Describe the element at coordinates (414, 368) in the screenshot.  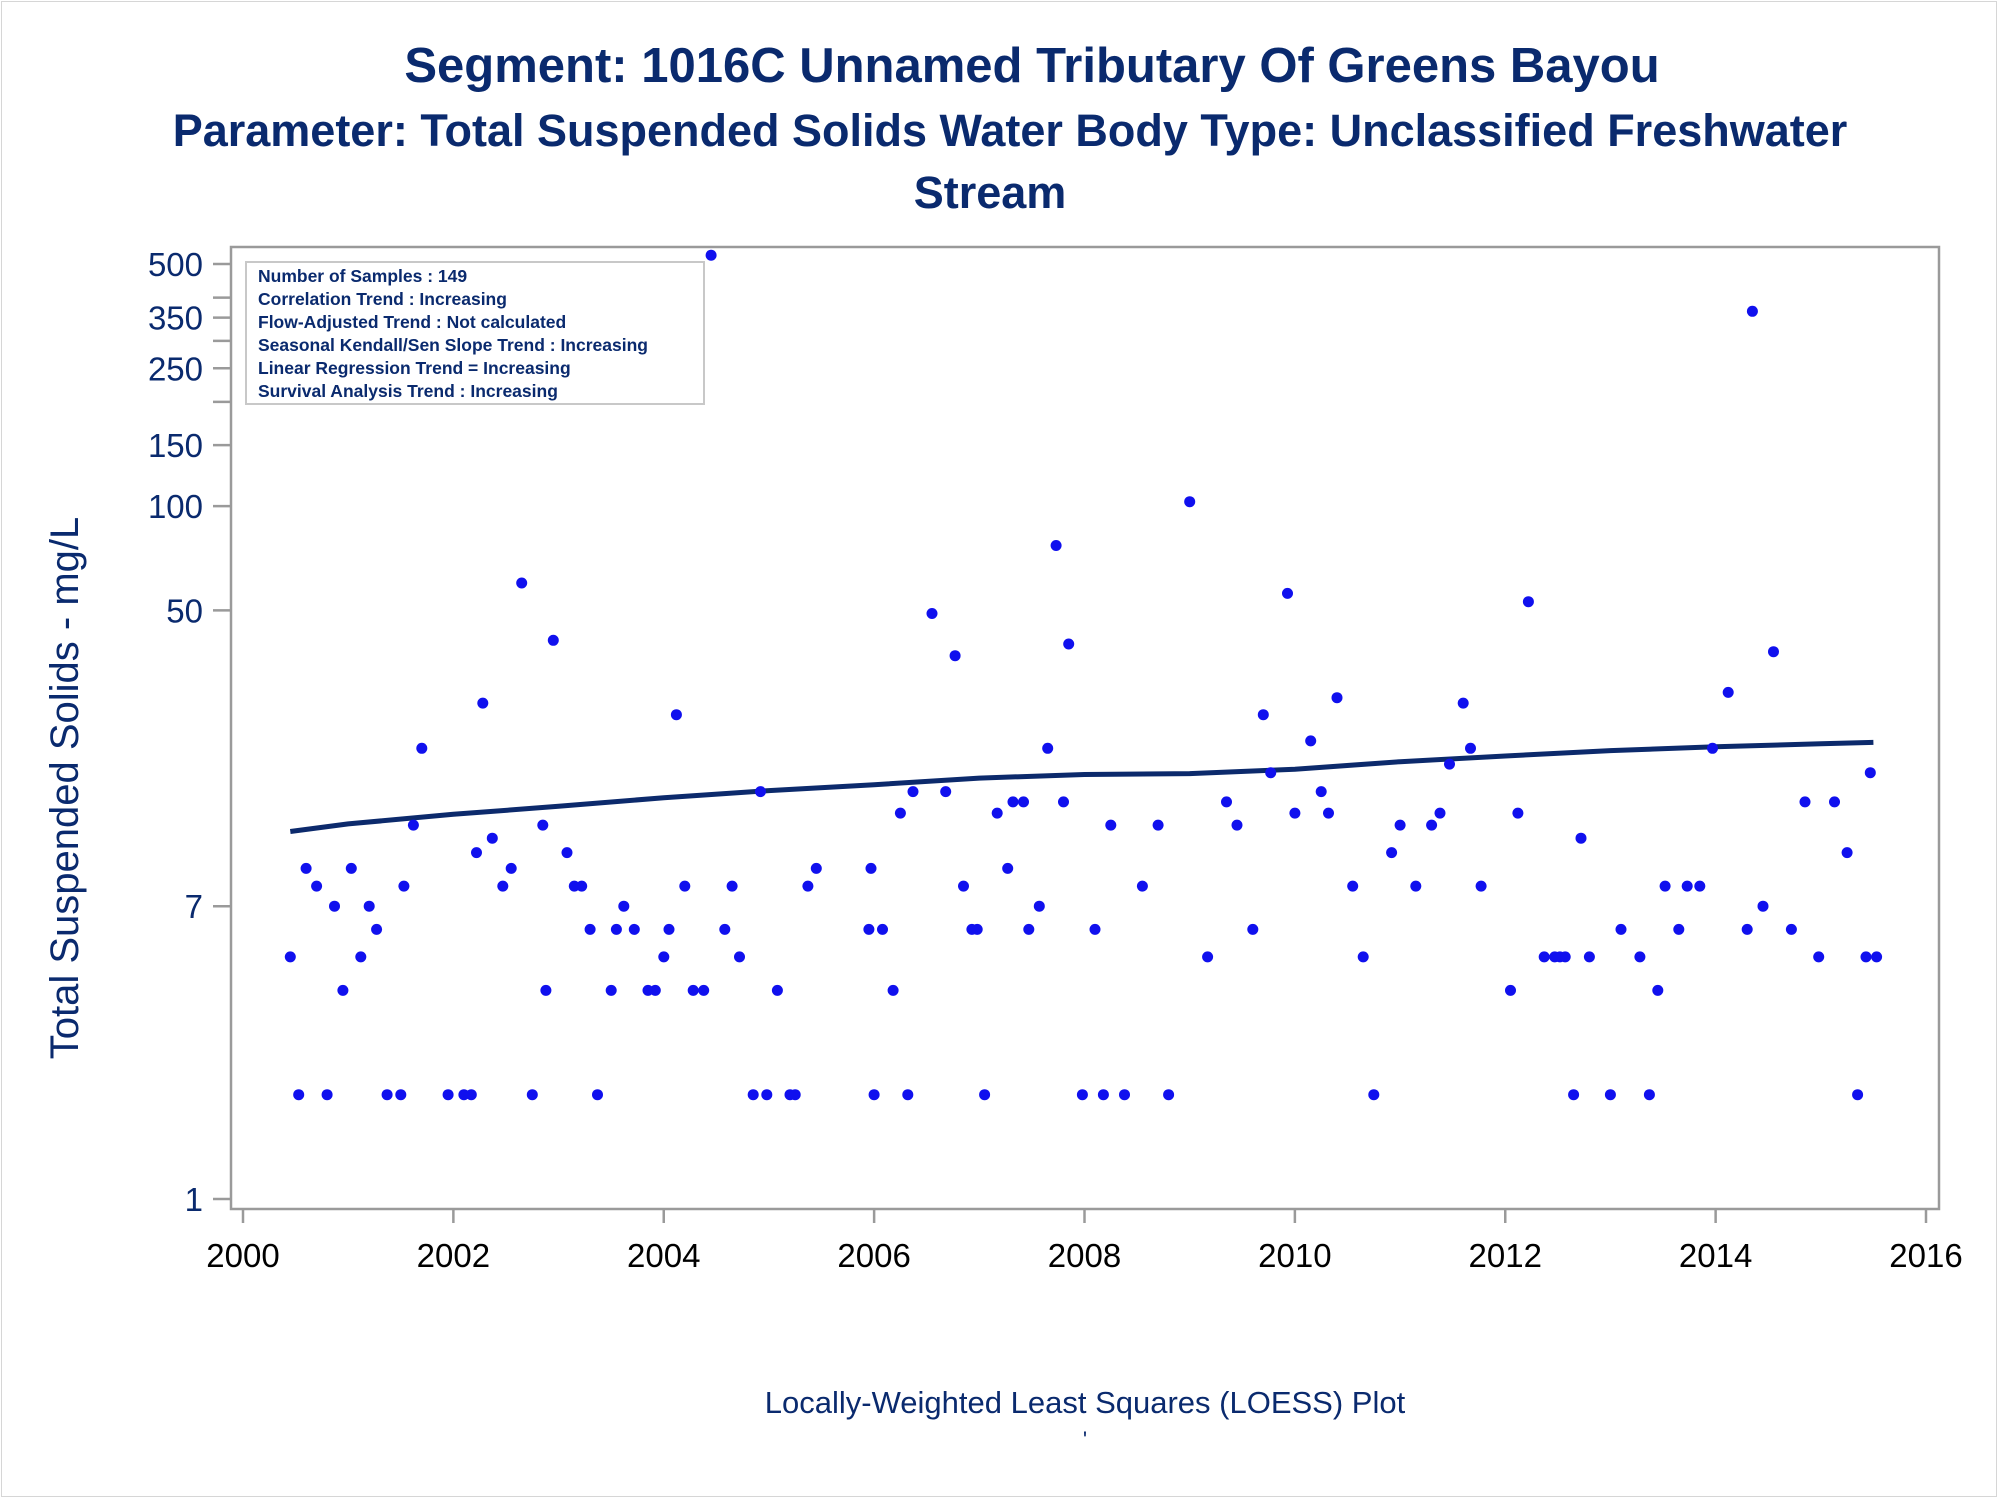
I see `stats-line: Linear Regression Trend = Increasing` at that location.